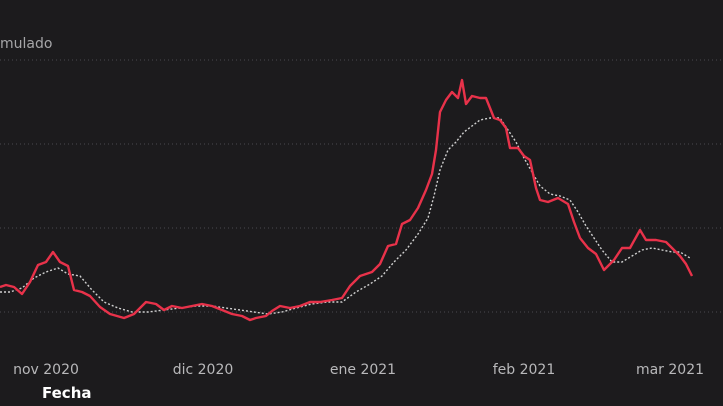  I want to click on x-tick-label: feb 2021, so click(524, 370).